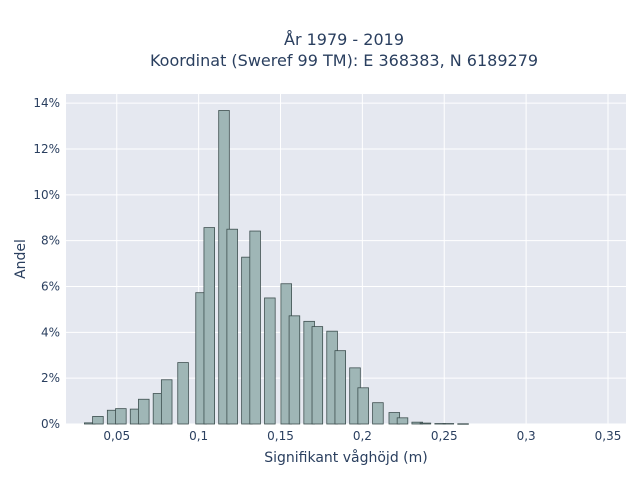 Image resolution: width=640 pixels, height=480 pixels. Describe the element at coordinates (50, 332) in the screenshot. I see `y-tick-label-2: 4%` at that location.